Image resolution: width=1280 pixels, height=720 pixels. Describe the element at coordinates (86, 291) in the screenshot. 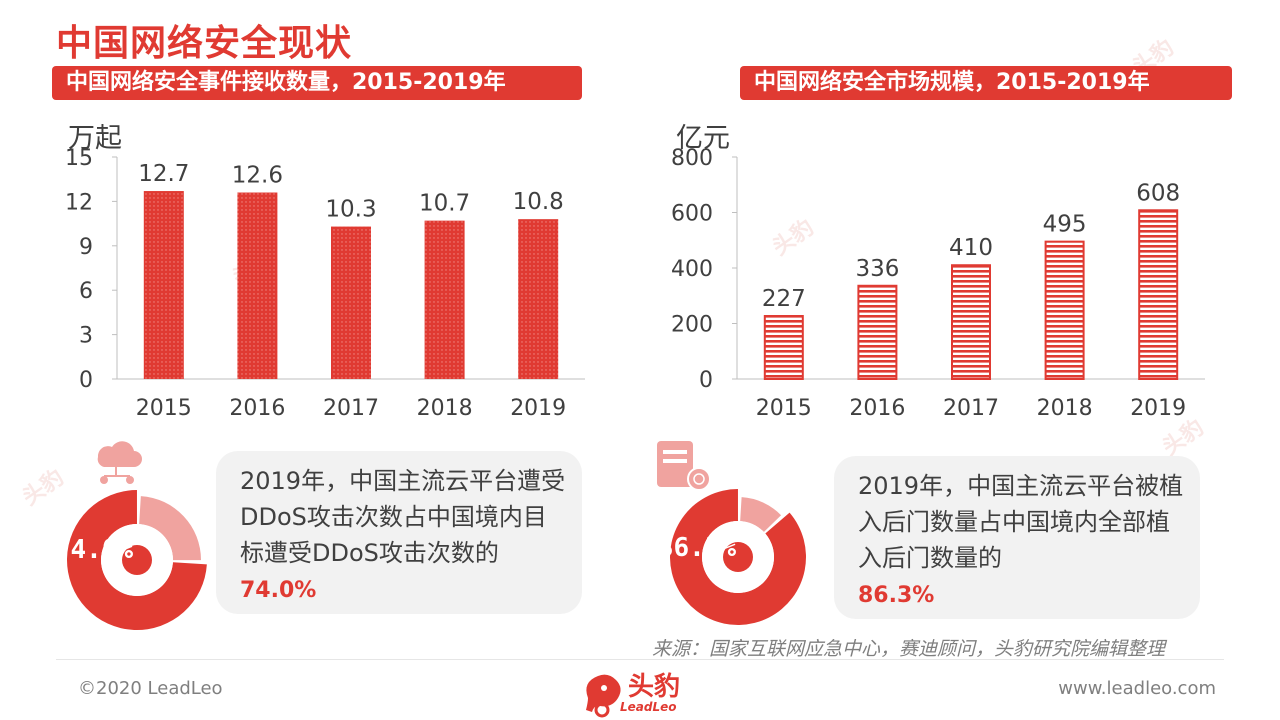

I see `incidents-y-tick-label: 6` at that location.